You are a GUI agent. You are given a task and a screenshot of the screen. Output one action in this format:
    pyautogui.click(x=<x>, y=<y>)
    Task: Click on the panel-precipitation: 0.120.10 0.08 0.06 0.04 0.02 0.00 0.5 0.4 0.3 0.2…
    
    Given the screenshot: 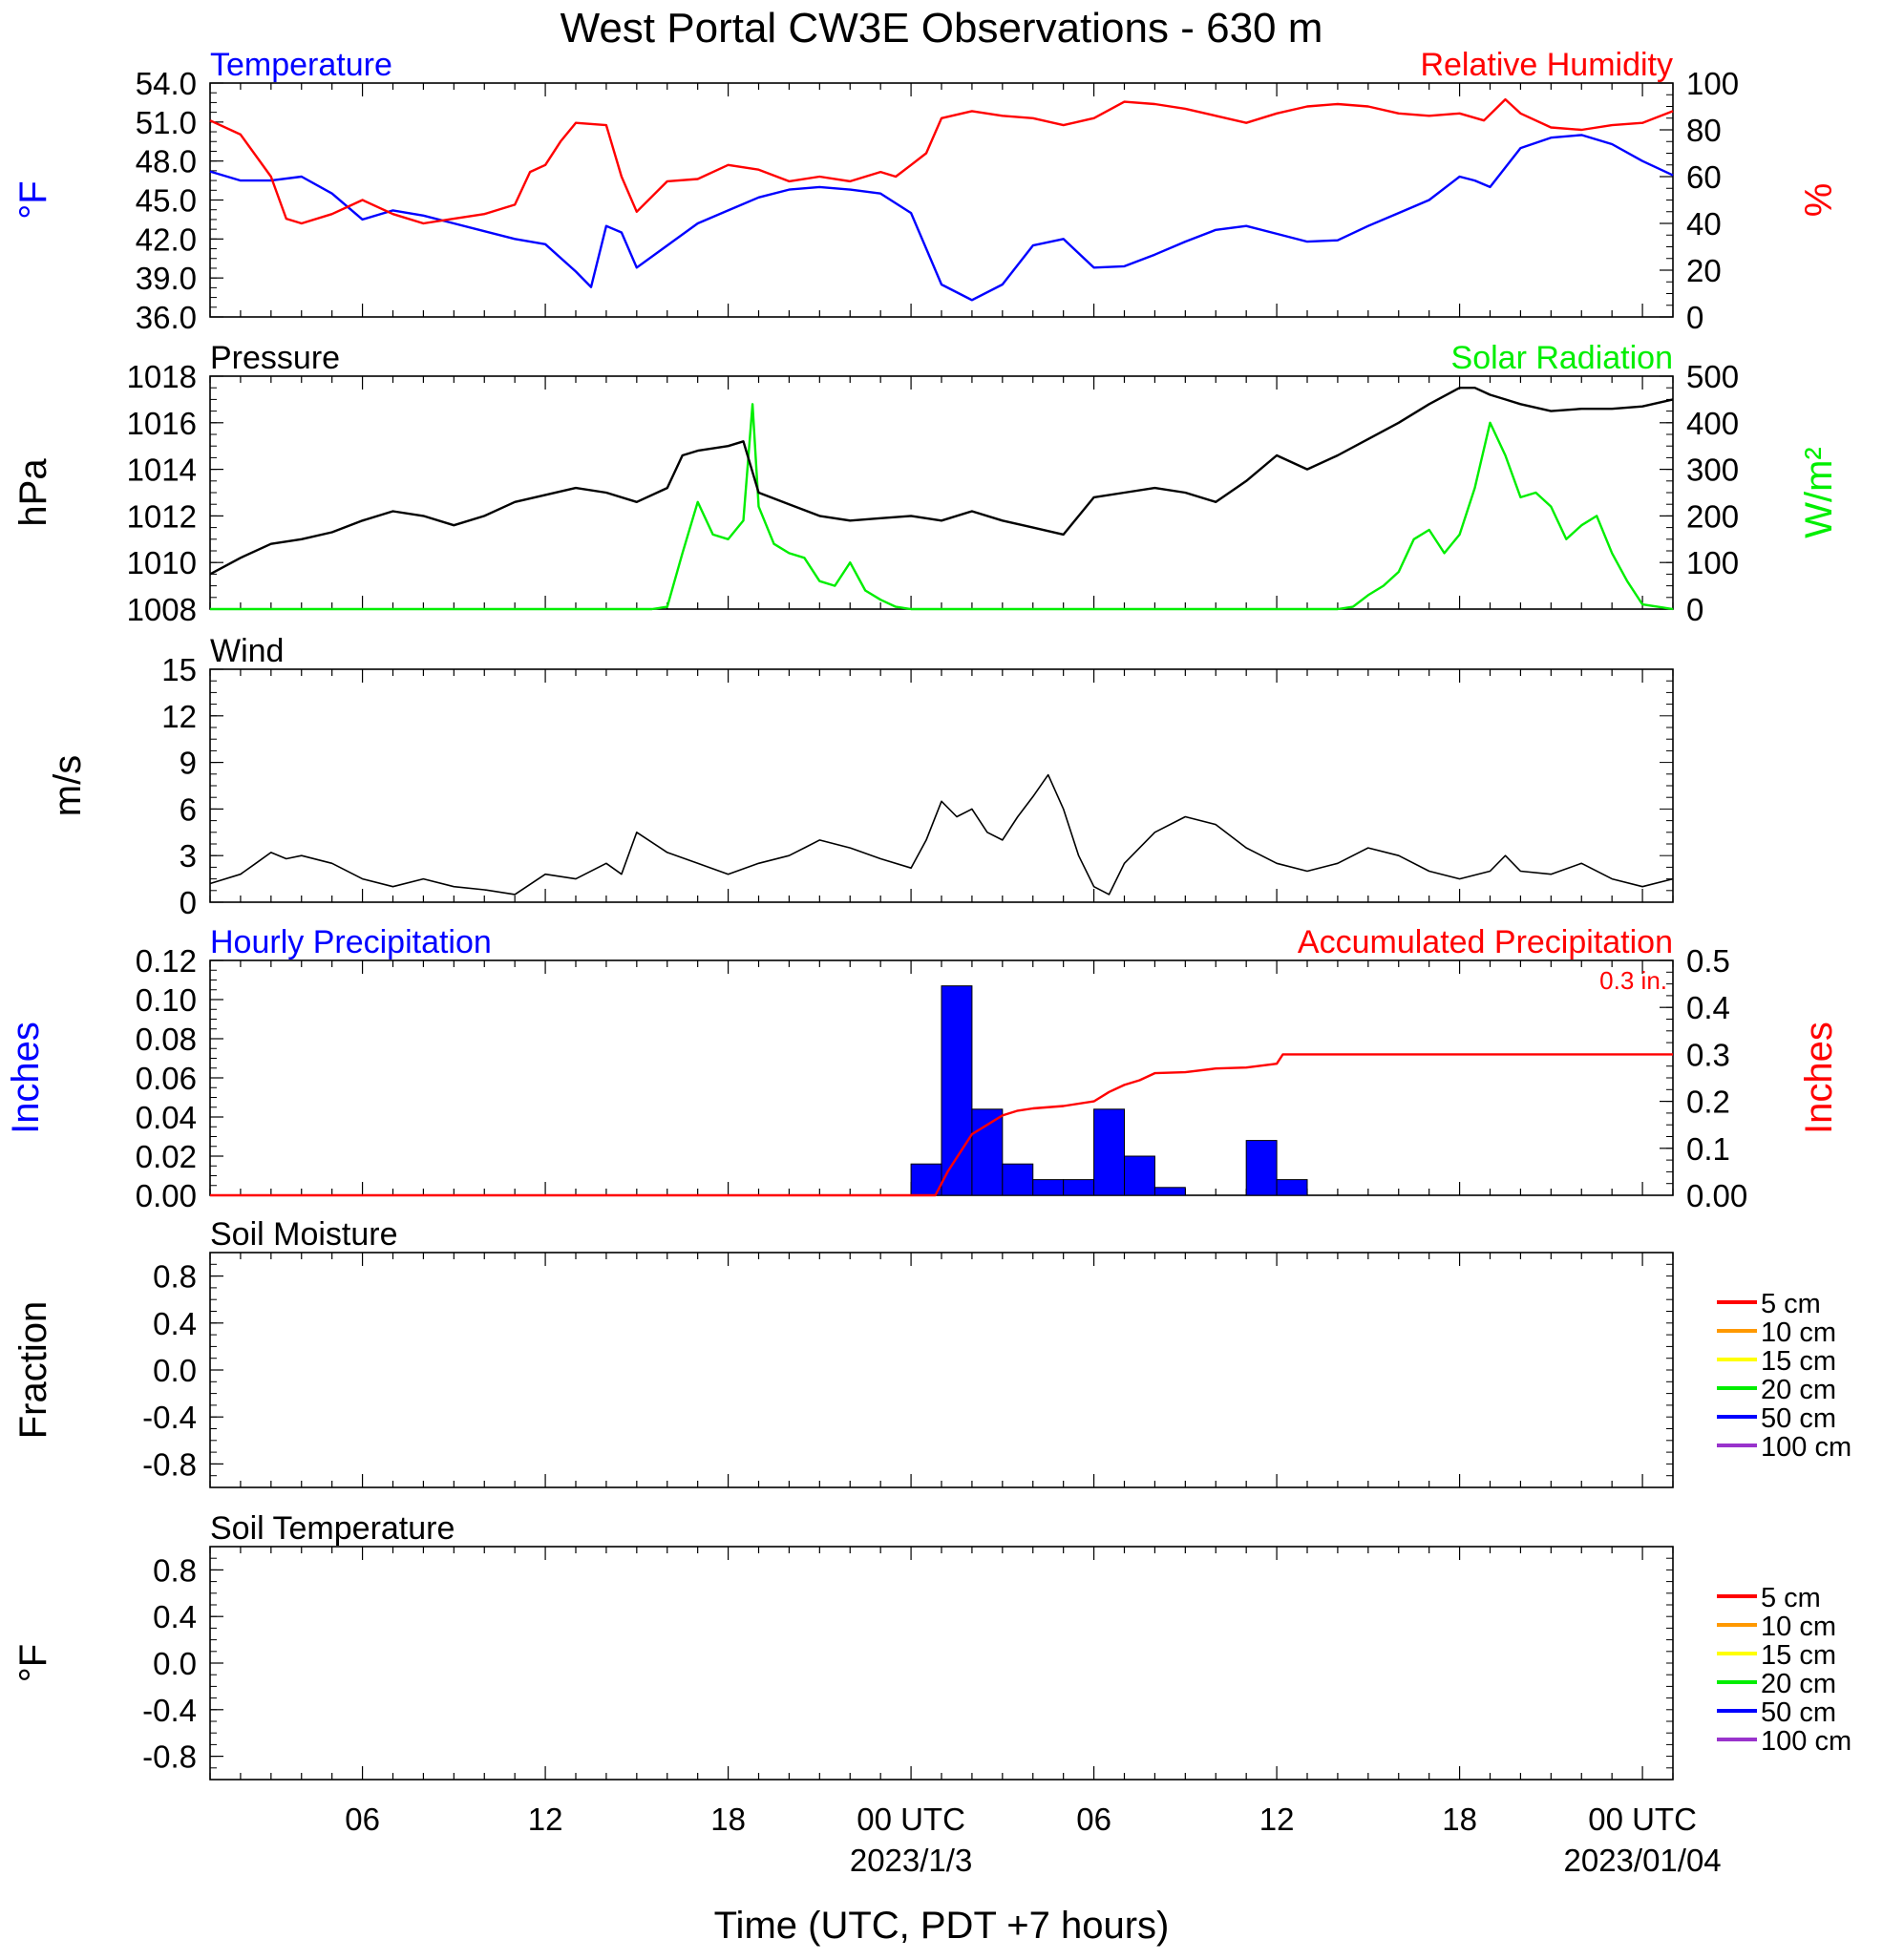 What is the action you would take?
    pyautogui.click(x=922, y=1068)
    